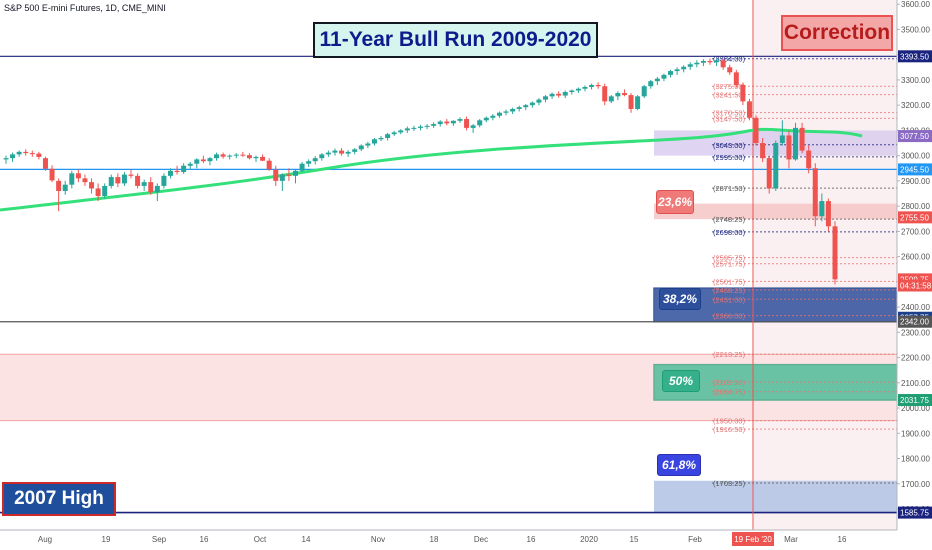  I want to click on y-tick-label-1: 1700.00, so click(915, 484).